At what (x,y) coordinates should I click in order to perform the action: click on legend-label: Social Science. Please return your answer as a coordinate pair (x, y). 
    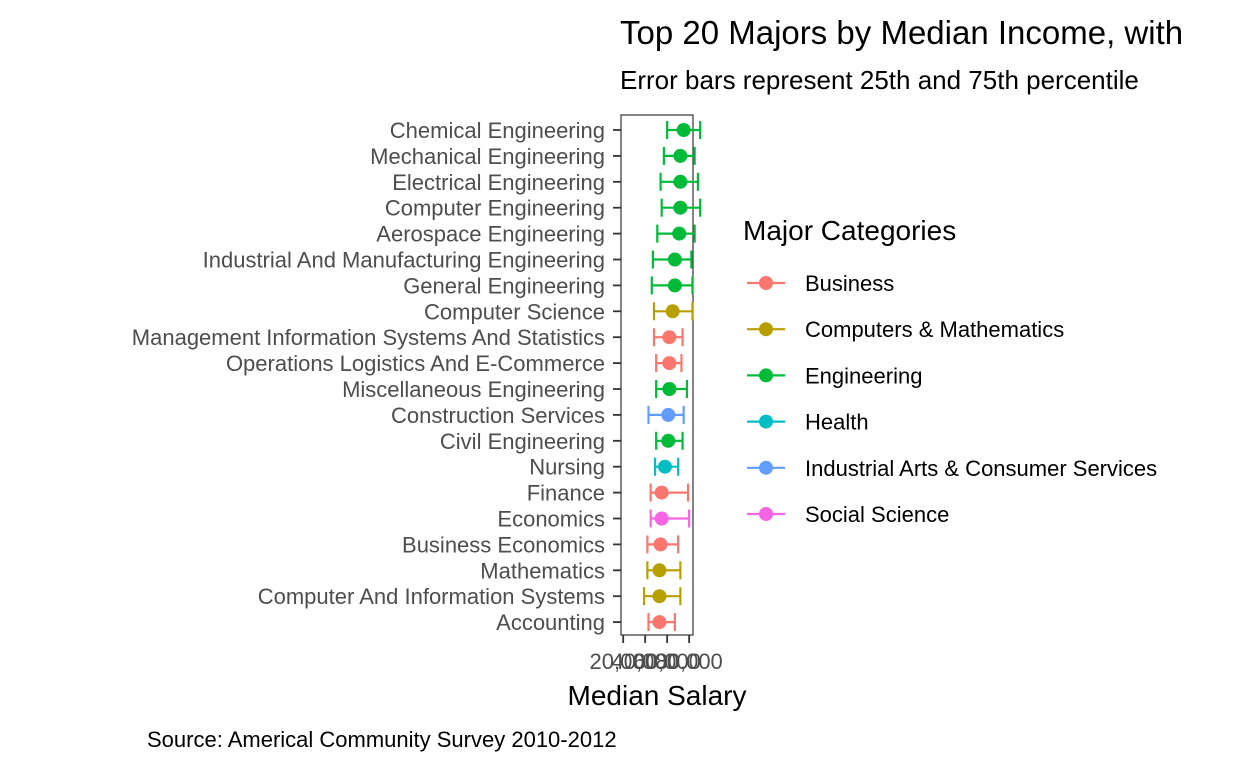
    Looking at the image, I should click on (877, 514).